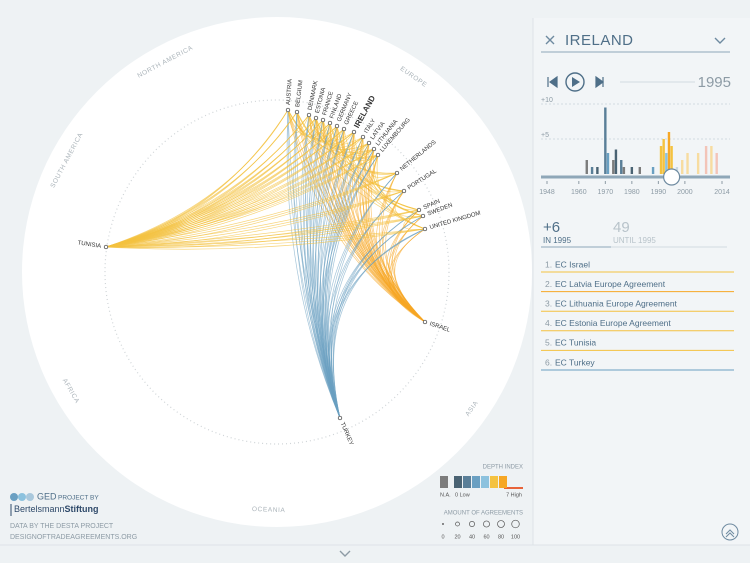  Describe the element at coordinates (637, 266) in the screenshot. I see `agreement-item: 1. EC Israel` at that location.